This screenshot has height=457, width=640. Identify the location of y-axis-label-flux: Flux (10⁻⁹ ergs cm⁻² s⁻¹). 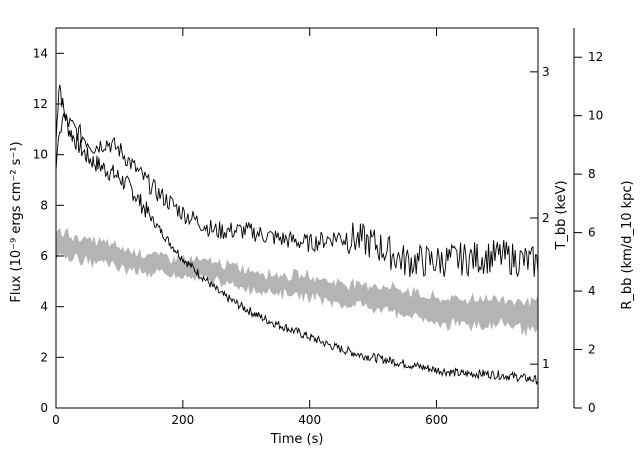
(16, 221).